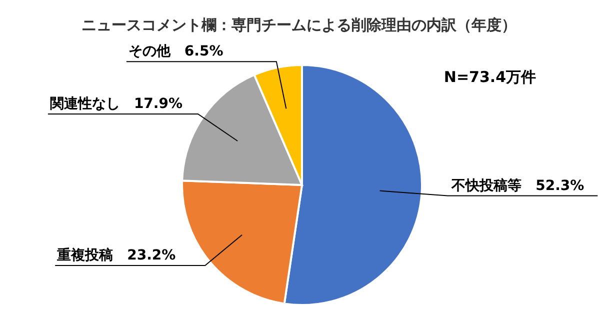  What do you see at coordinates (490, 77) in the screenshot?
I see `text: N=73.4万件` at bounding box center [490, 77].